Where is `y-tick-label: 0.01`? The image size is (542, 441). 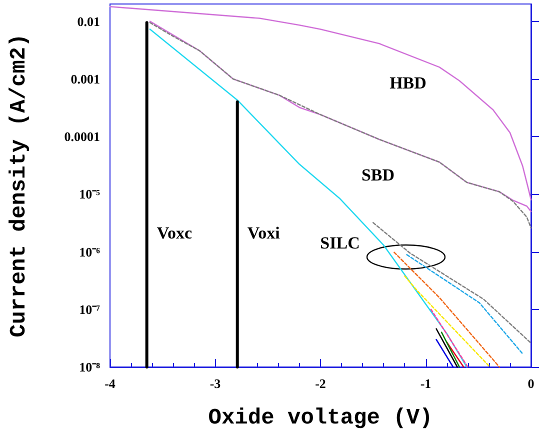 y-tick-label: 0.01 is located at coordinates (88, 21).